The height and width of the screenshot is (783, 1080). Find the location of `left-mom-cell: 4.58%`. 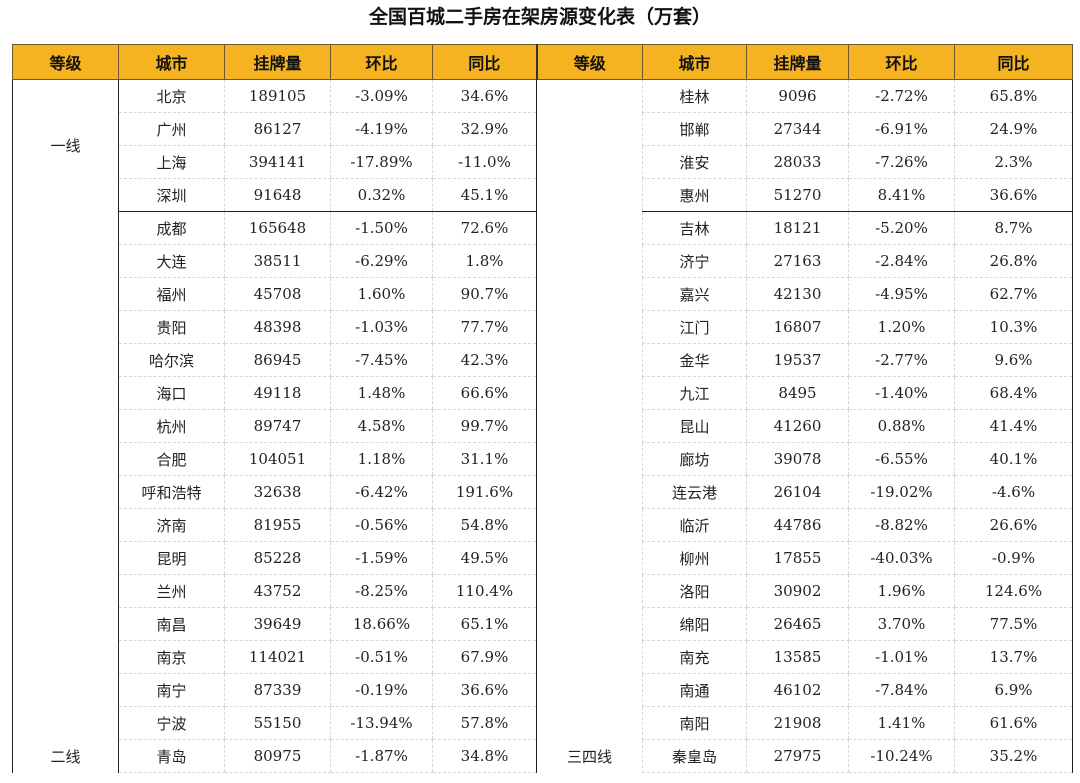

left-mom-cell: 4.58% is located at coordinates (381, 426).